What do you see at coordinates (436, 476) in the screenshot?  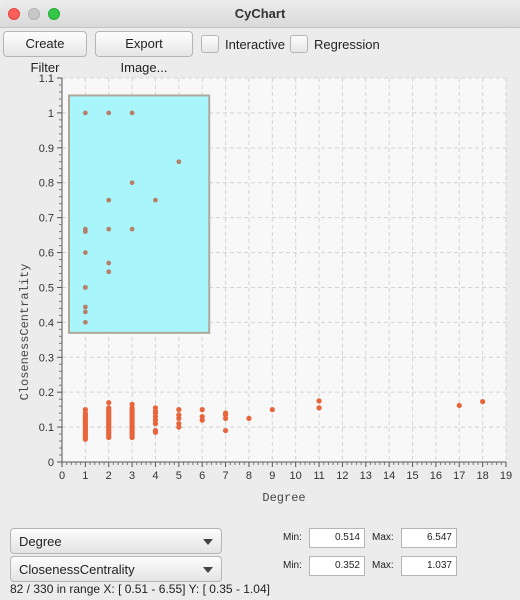 I see `x-tick-label: 16` at bounding box center [436, 476].